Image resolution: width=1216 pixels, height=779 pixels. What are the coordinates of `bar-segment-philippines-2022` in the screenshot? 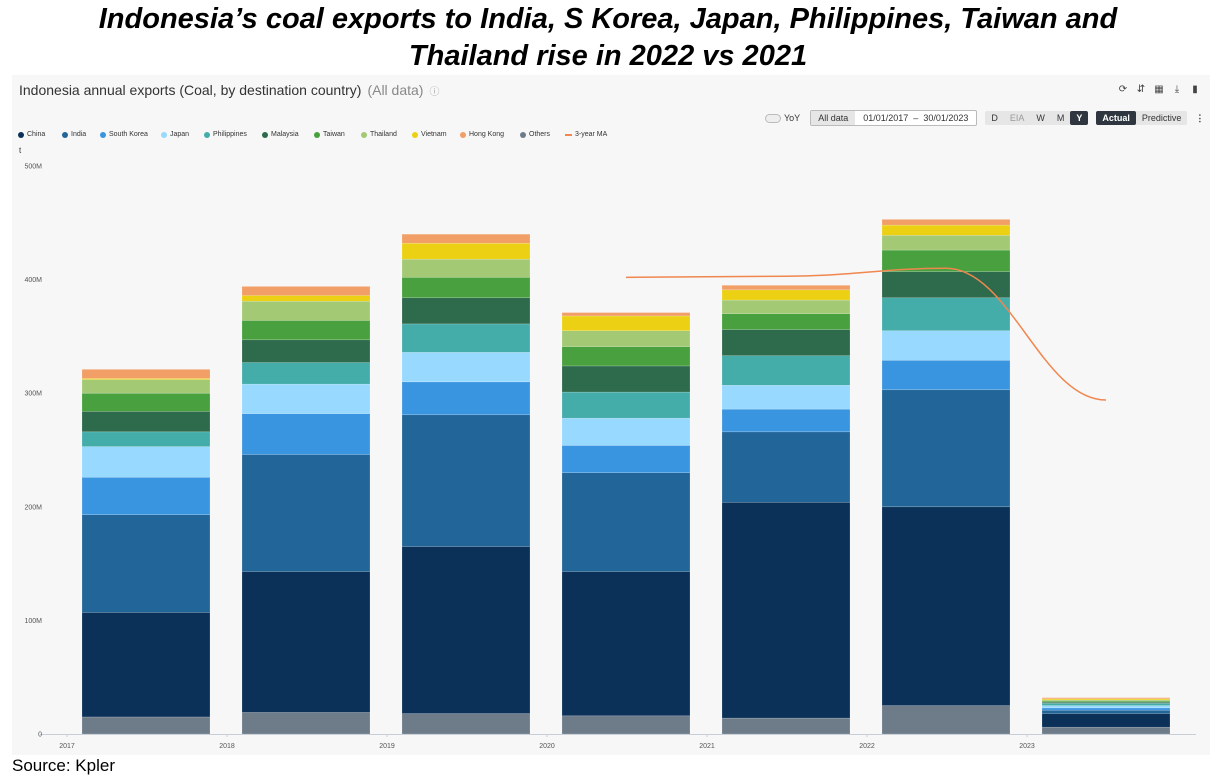 It's located at (946, 314).